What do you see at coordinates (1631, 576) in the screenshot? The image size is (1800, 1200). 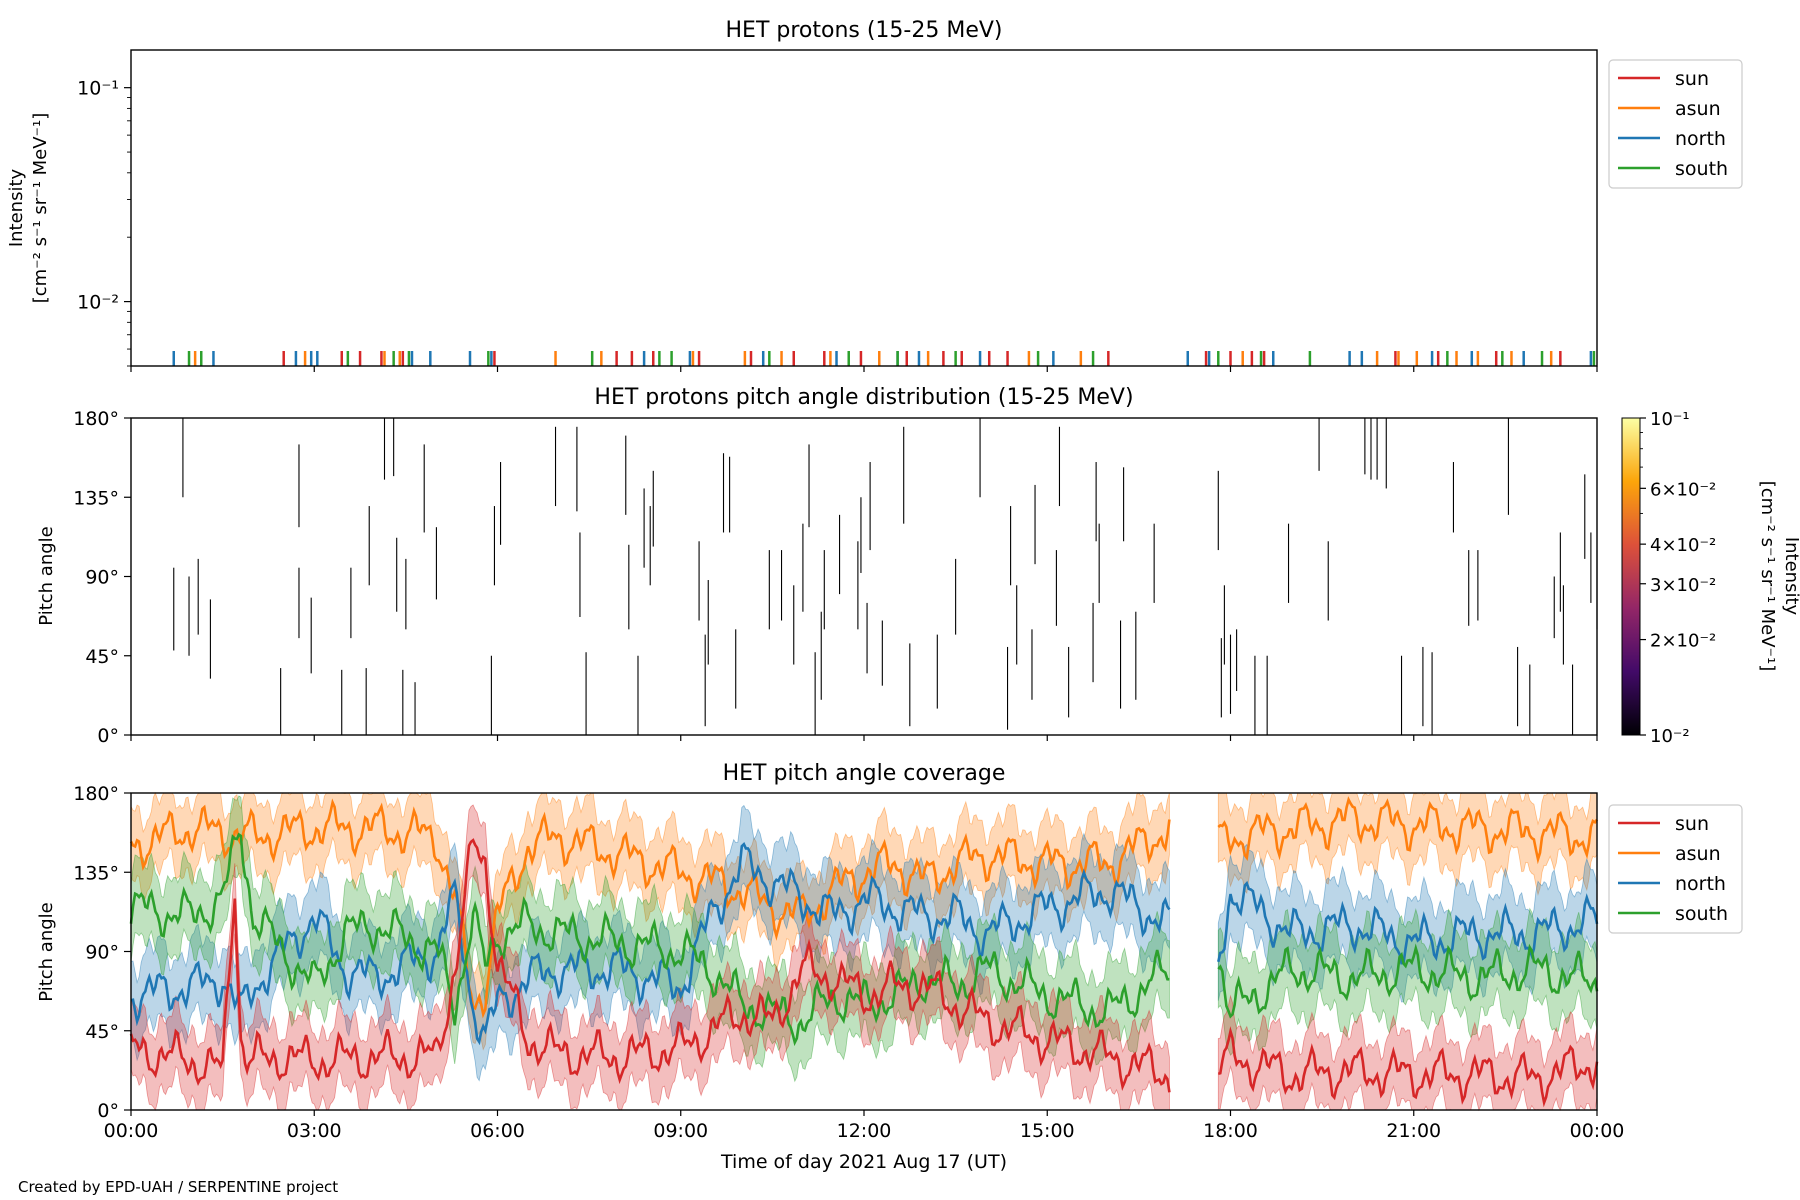 I see `colorbar-bar` at bounding box center [1631, 576].